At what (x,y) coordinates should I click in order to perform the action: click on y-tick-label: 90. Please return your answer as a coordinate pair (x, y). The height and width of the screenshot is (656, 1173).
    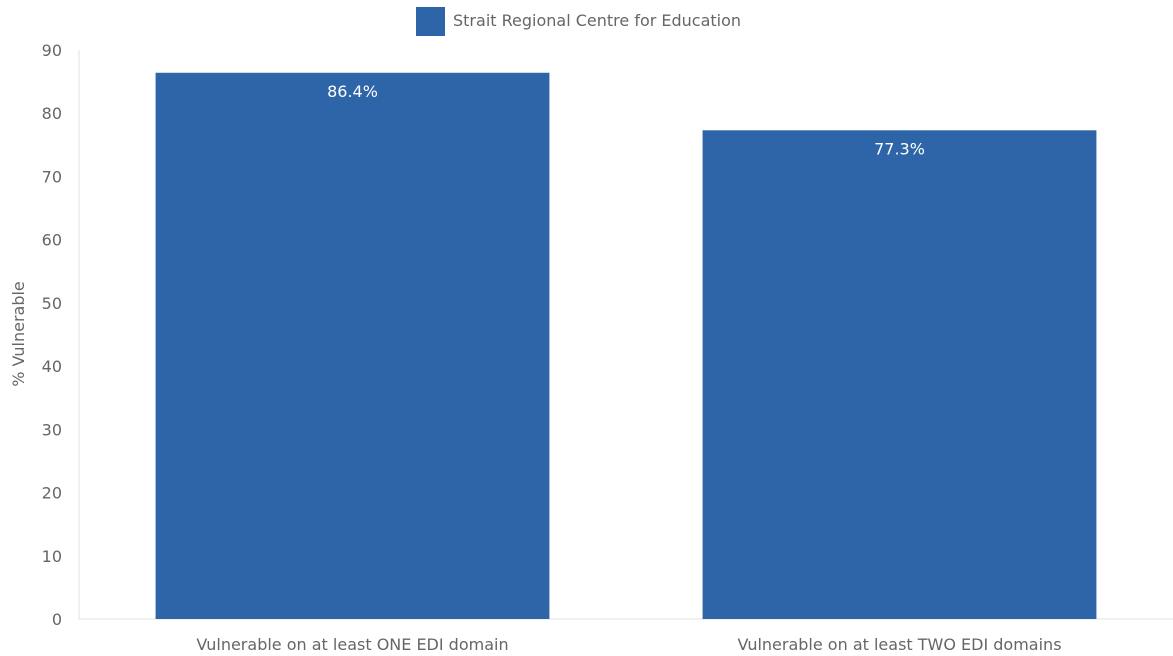
    Looking at the image, I should click on (52, 50).